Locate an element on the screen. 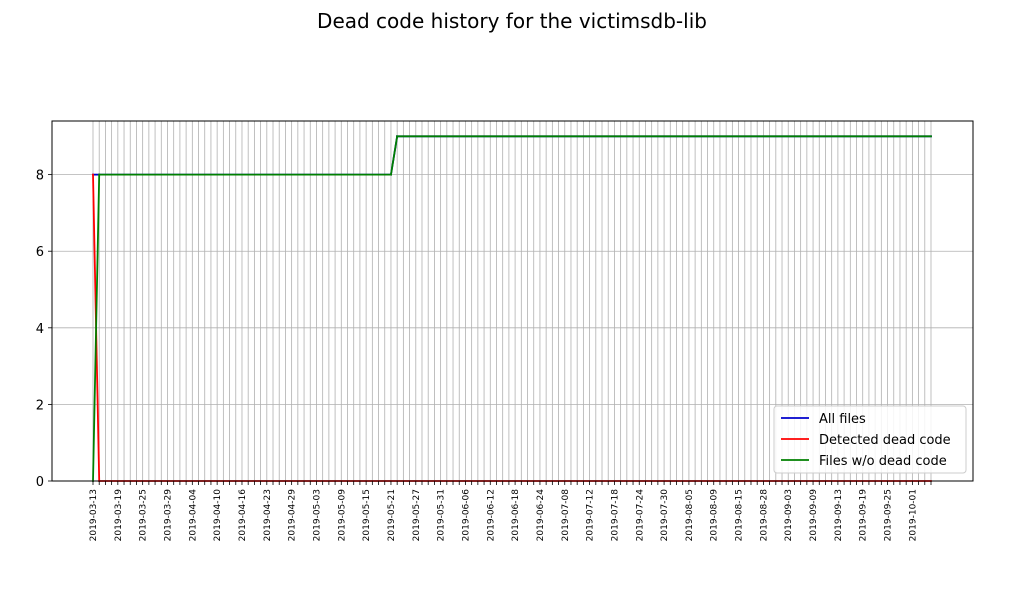 This screenshot has height=600, width=1024. x-tick-label: 2019-04-04 is located at coordinates (193, 515).